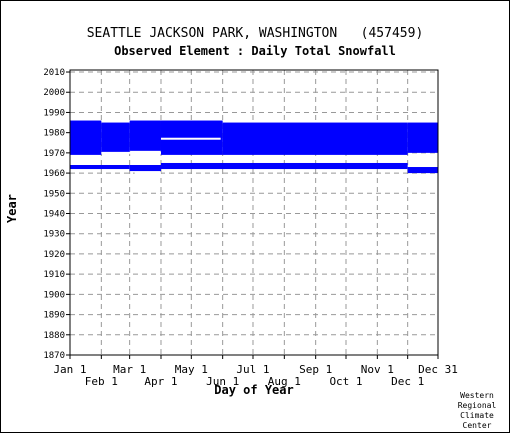 This screenshot has height=433, width=510. I want to click on credit-line-4: Center, so click(477, 425).